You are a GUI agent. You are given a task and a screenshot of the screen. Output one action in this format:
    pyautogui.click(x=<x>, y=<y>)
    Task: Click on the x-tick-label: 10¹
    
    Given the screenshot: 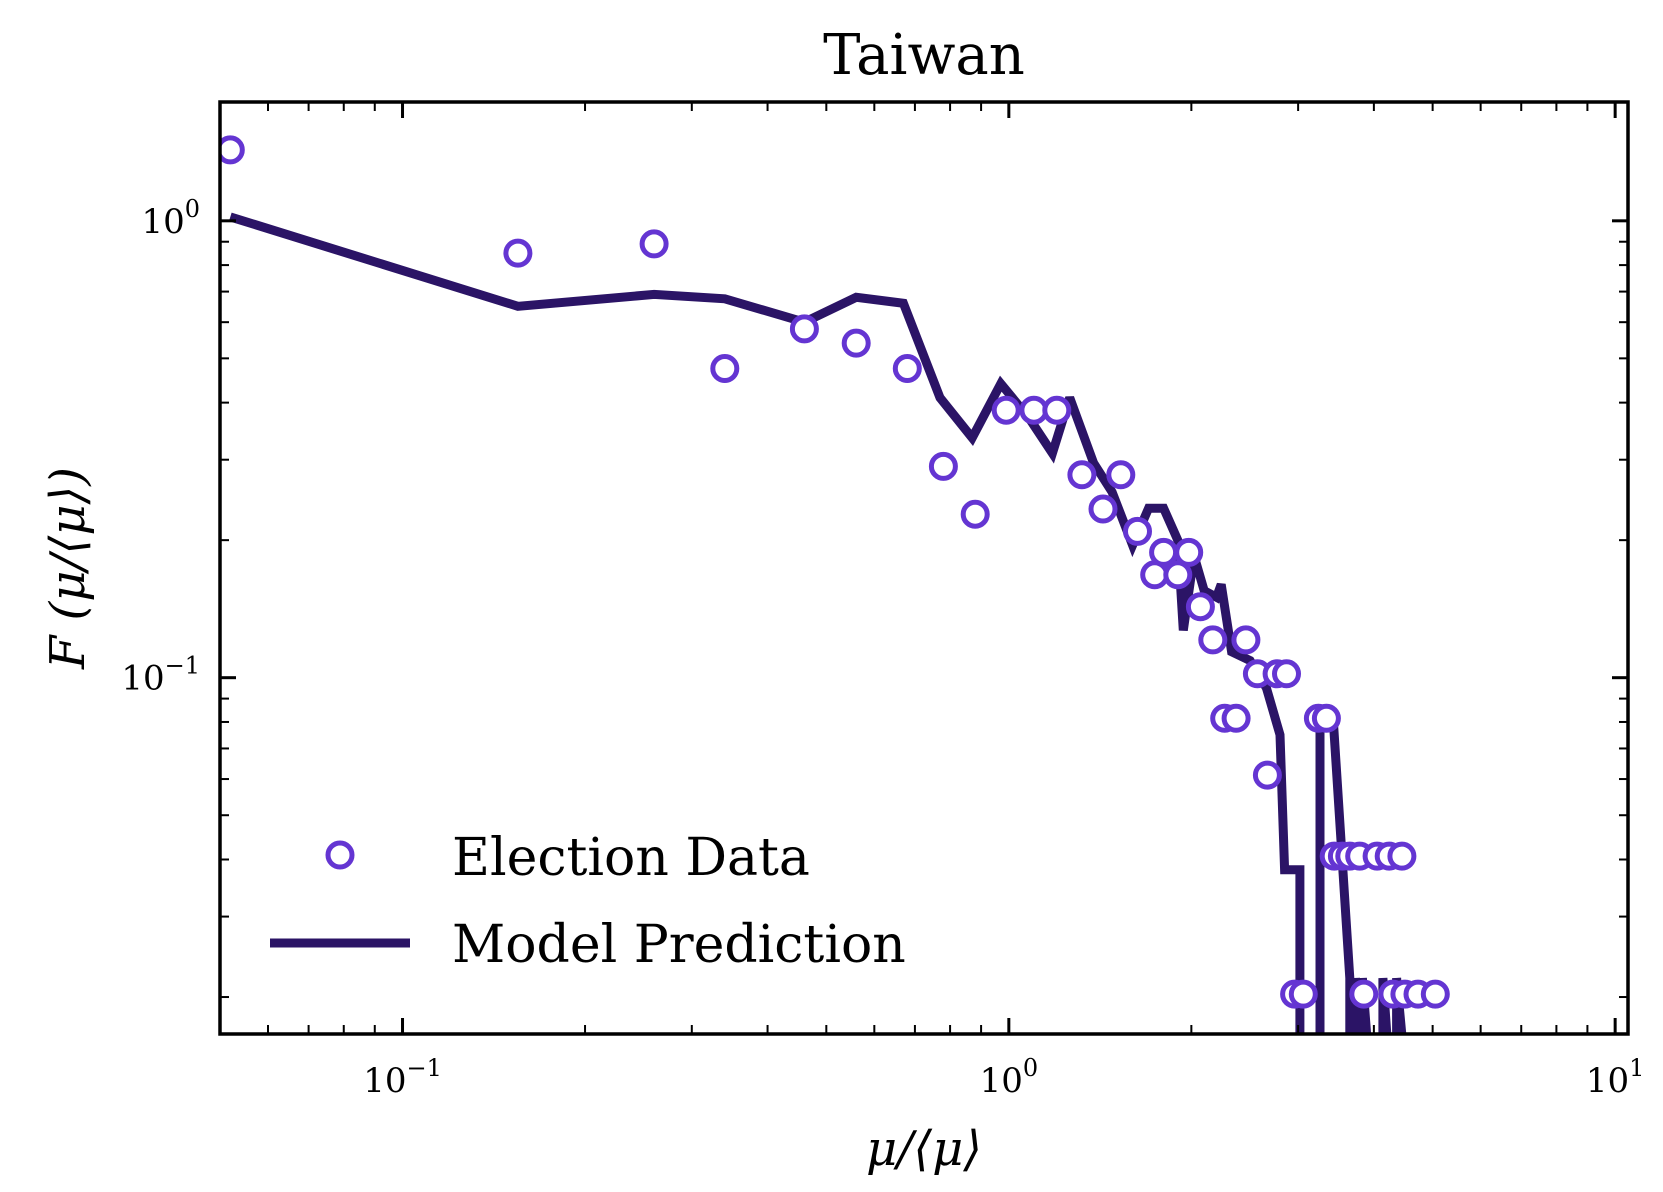 What is the action you would take?
    pyautogui.click(x=1615, y=1077)
    